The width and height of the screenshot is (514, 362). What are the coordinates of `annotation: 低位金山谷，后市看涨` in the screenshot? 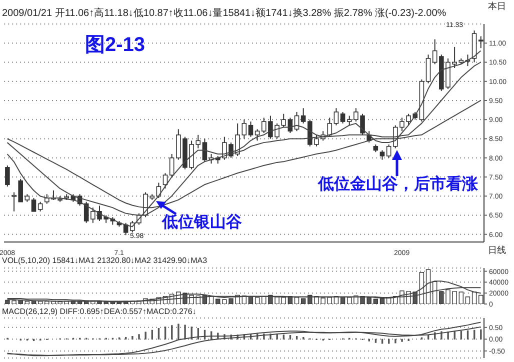 It's located at (398, 185).